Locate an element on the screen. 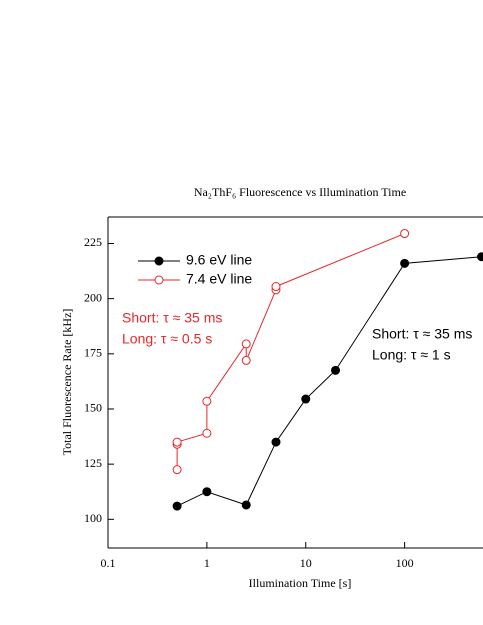 Image resolution: width=483 pixels, height=625 pixels. y-tick-label: 150 is located at coordinates (93, 408).